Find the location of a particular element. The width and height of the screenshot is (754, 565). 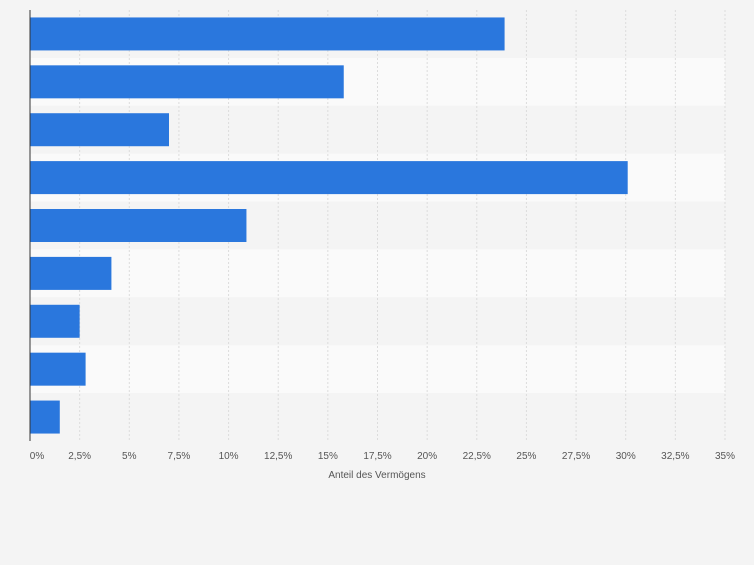

x-tick-label: 20% is located at coordinates (427, 456).